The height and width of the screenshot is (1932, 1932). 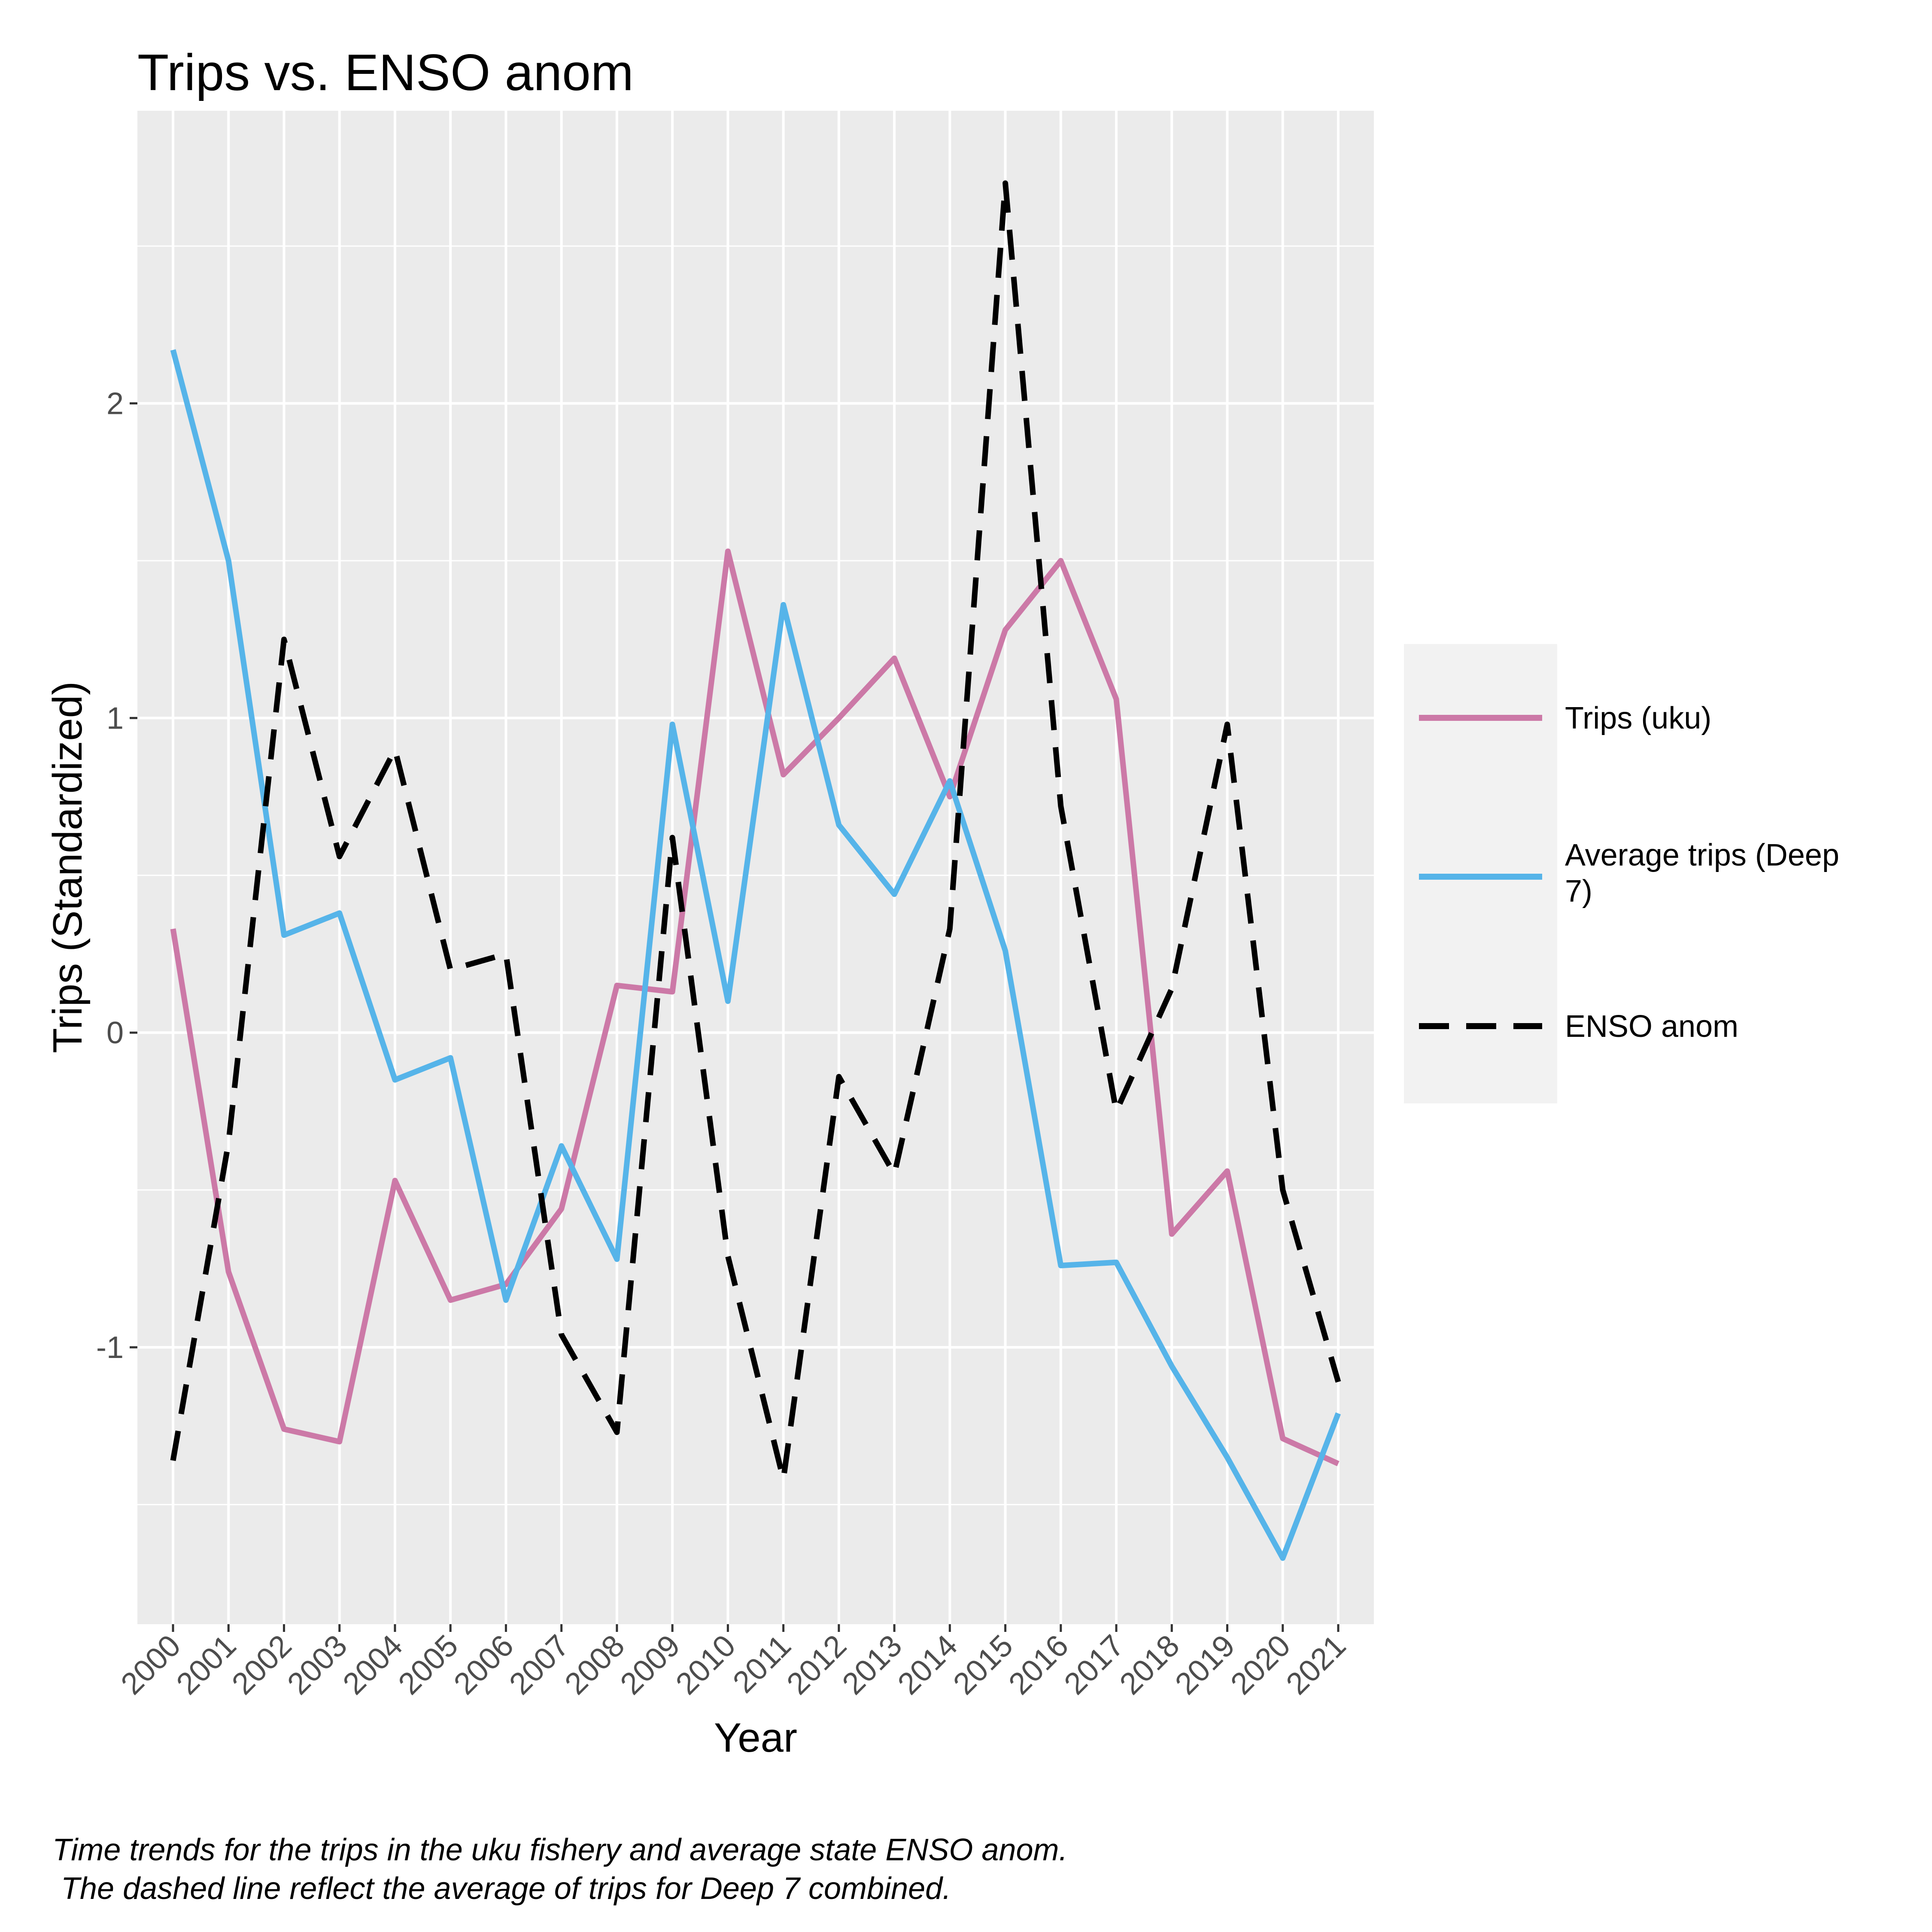 I want to click on y-axis-title: Trips (Standardized), so click(x=68, y=867).